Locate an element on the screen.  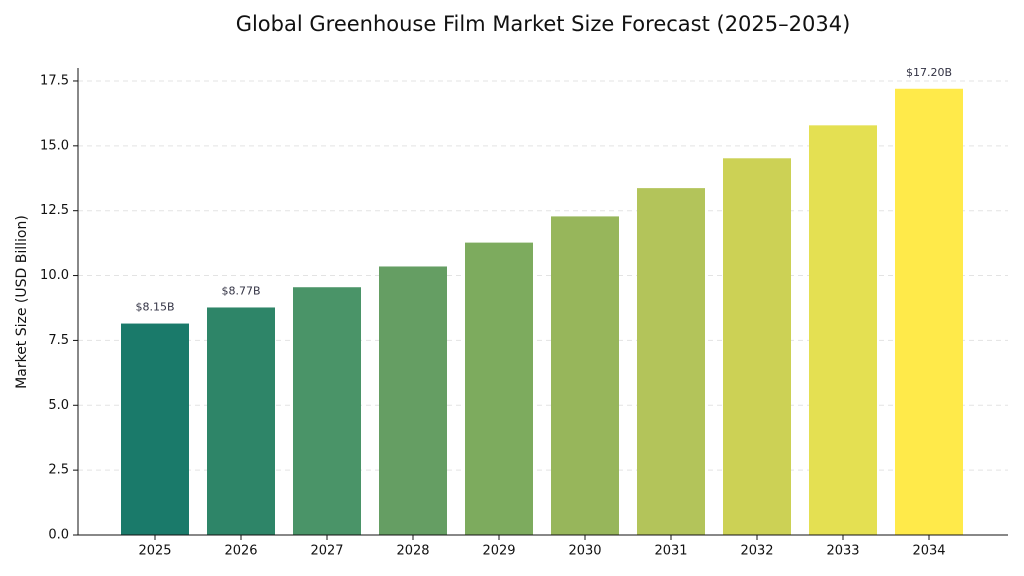
y-tick-label: 15.0 is located at coordinates (54, 145).